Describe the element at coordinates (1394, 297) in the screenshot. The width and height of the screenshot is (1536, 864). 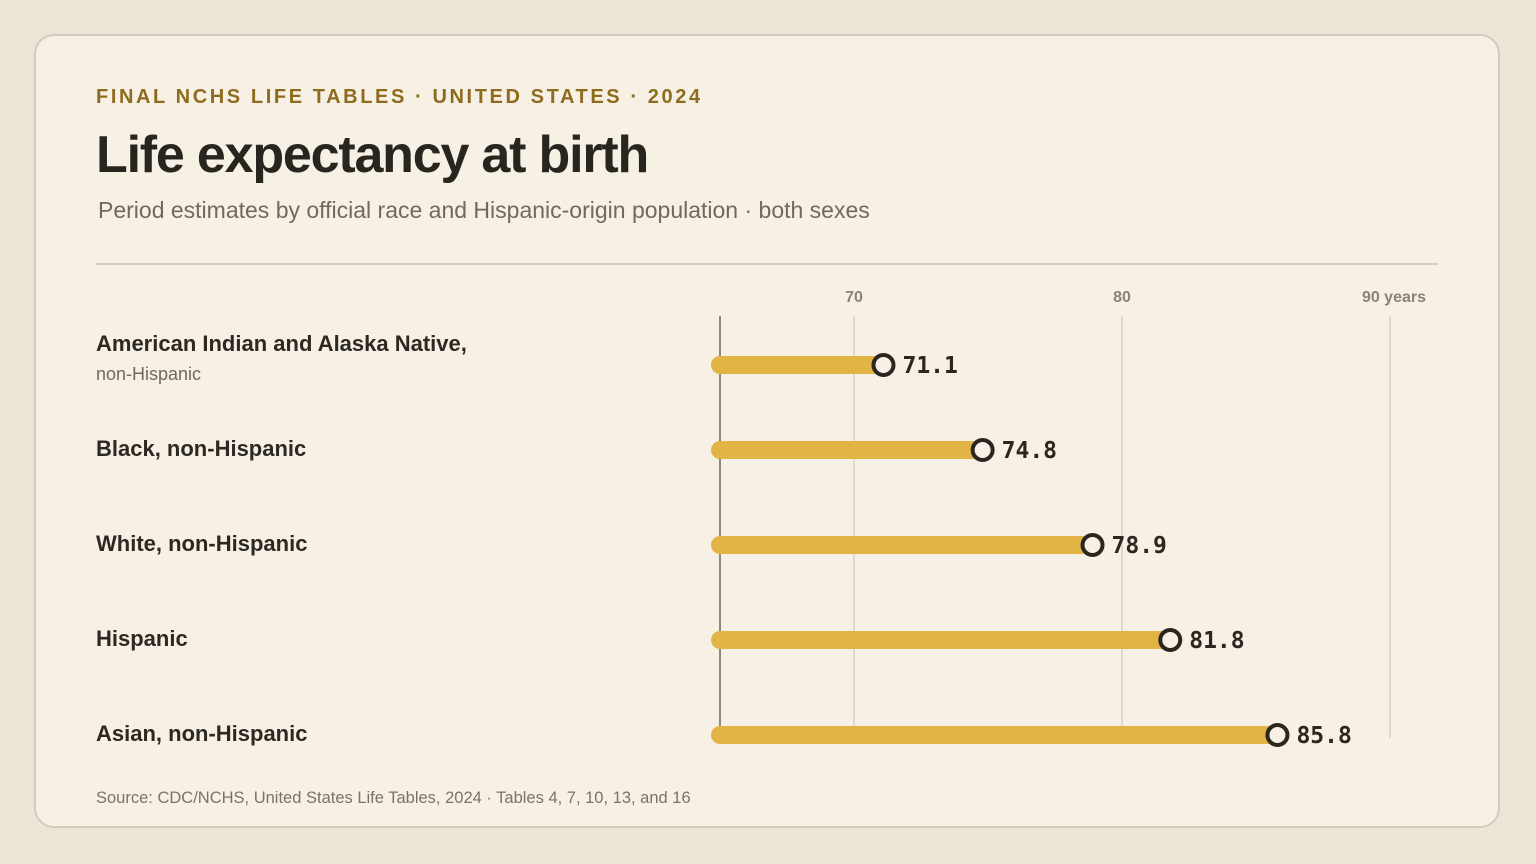
I see `x-tick-label: 90 years` at that location.